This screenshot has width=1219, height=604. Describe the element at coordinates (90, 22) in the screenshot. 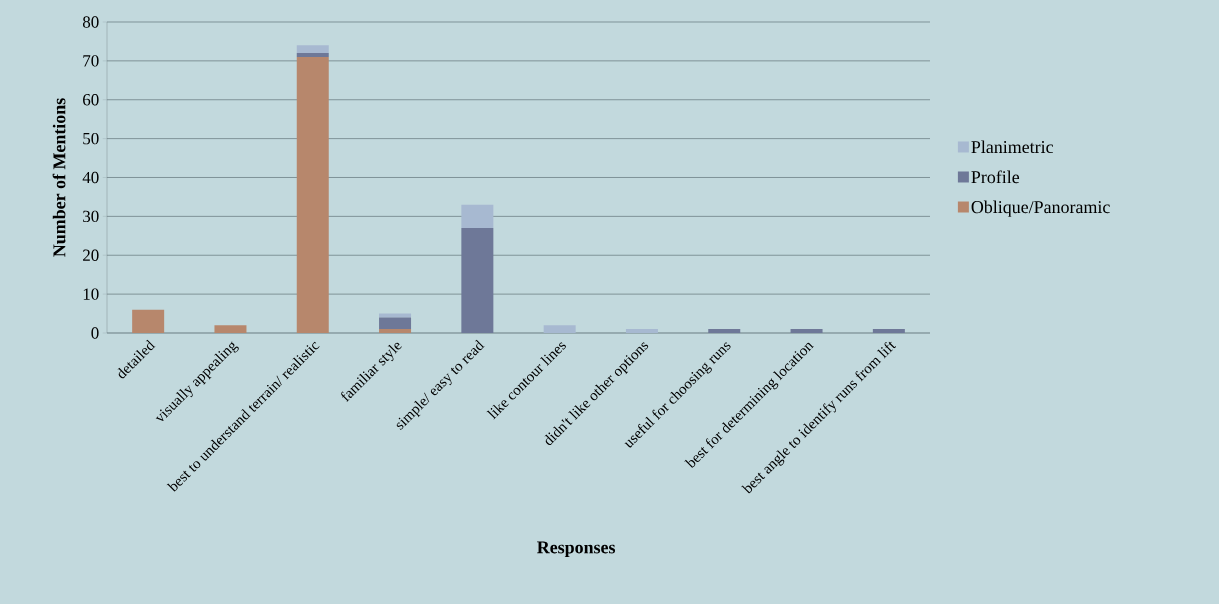

I see `y-tick-label: 80` at that location.